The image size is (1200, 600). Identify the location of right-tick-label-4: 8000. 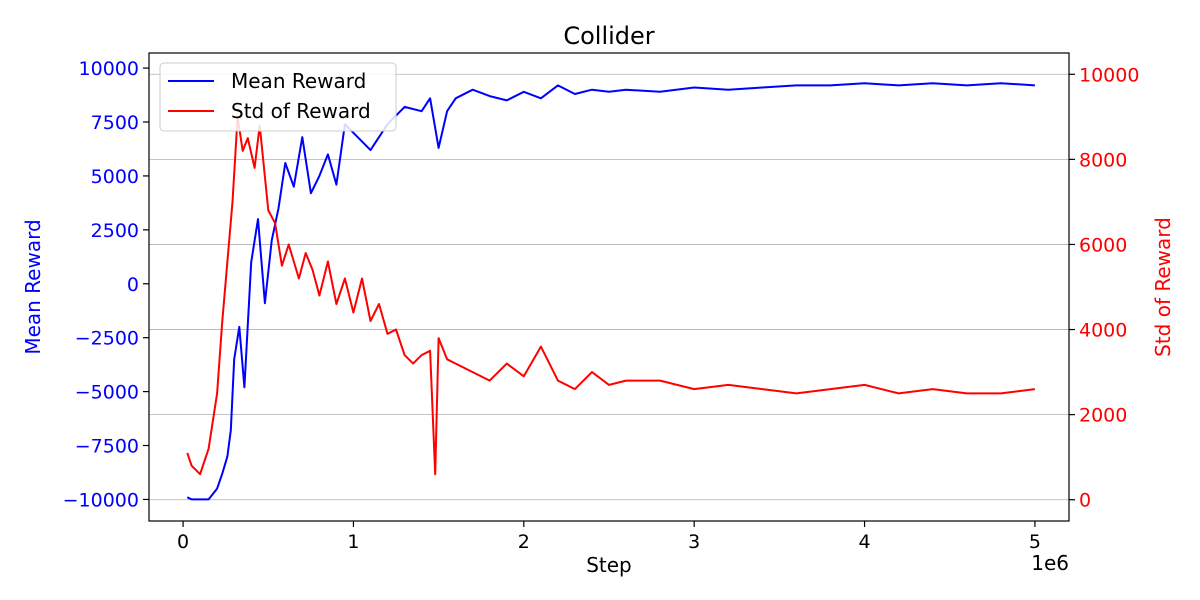
(1103, 160).